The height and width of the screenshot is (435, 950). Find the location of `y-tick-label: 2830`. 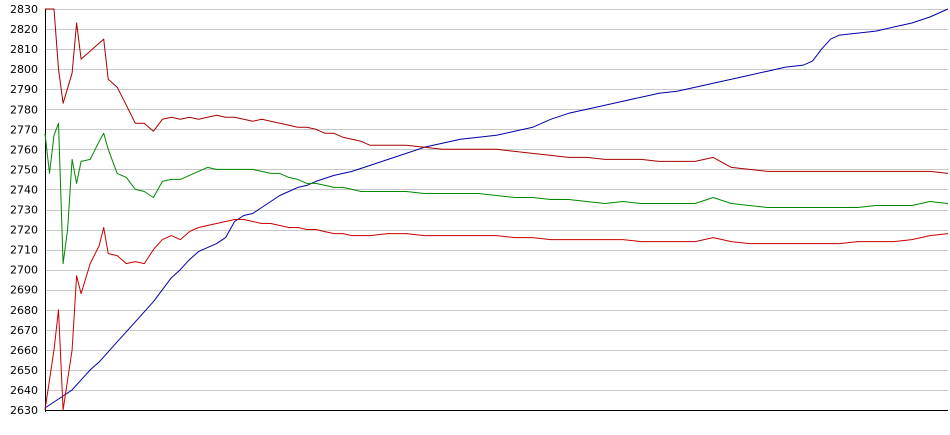

y-tick-label: 2830 is located at coordinates (24, 9).